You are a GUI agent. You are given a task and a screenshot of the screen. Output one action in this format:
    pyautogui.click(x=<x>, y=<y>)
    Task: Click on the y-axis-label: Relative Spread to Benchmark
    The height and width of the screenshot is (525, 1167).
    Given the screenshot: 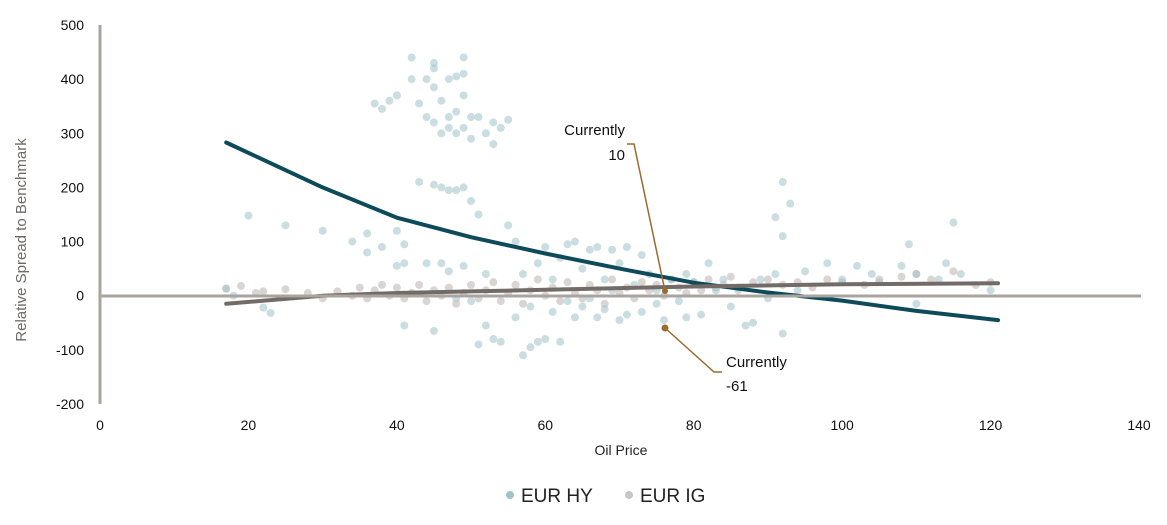 What is the action you would take?
    pyautogui.click(x=21, y=240)
    